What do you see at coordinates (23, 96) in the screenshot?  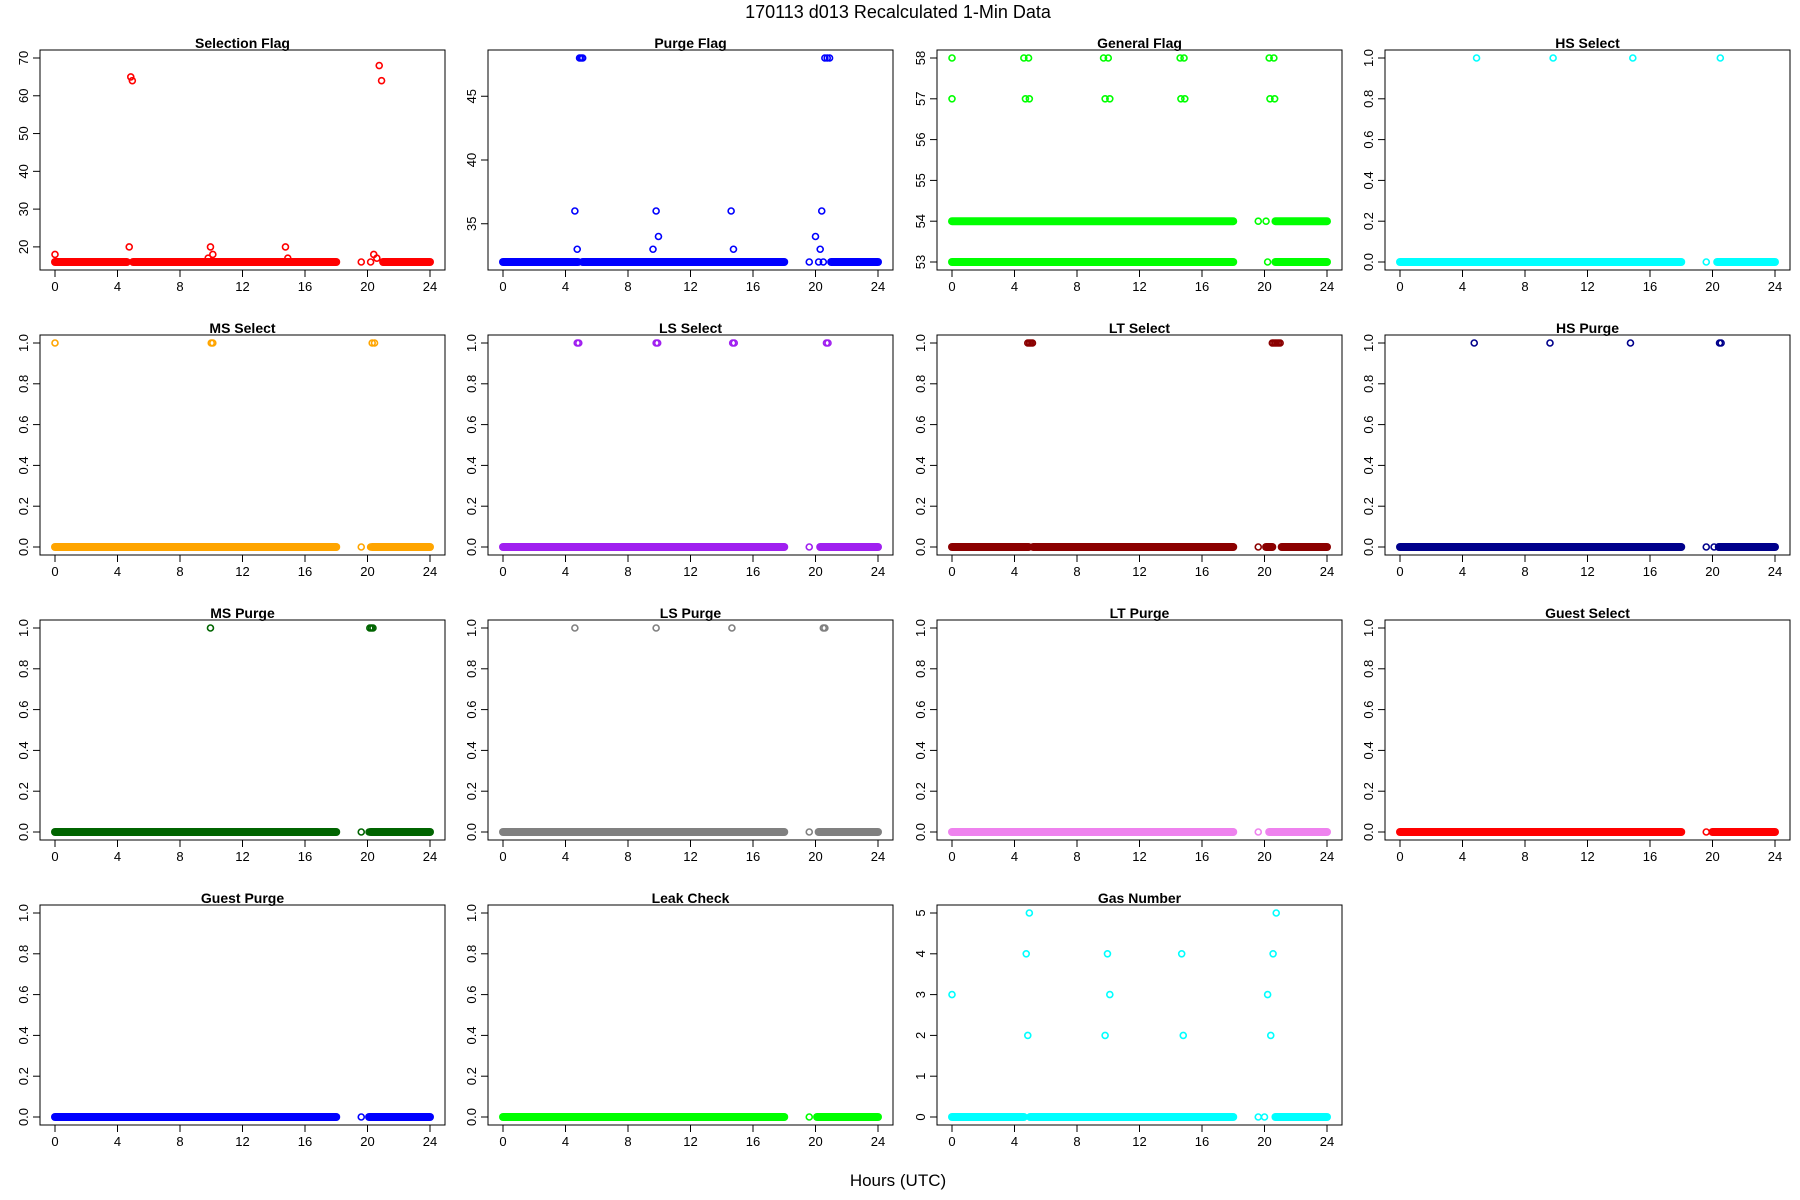 I see `y-tick-label: 60` at bounding box center [23, 96].